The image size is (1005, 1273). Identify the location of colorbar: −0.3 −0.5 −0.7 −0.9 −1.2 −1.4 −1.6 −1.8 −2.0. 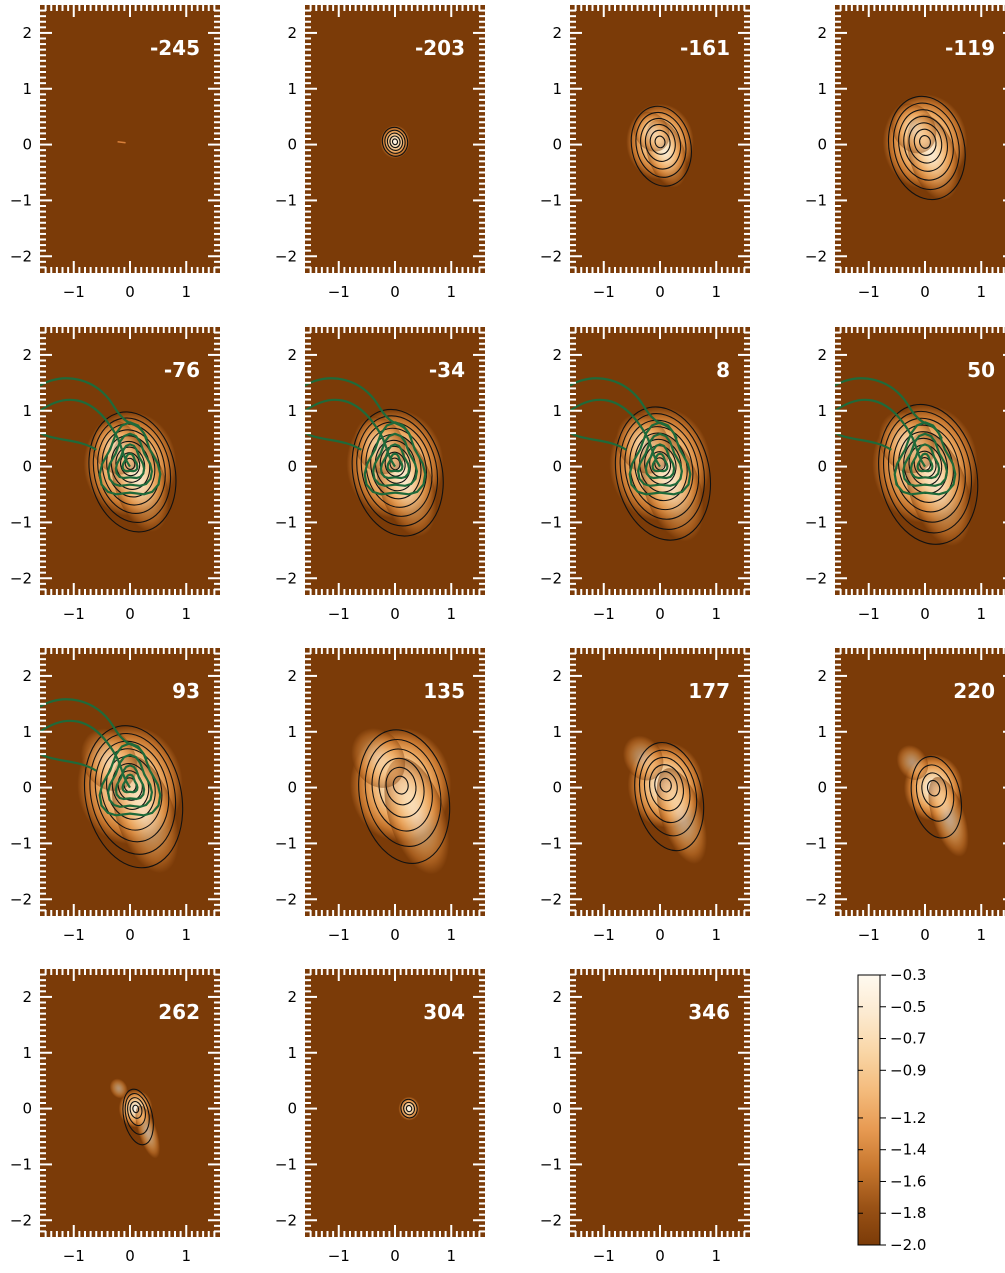
(891, 1110).